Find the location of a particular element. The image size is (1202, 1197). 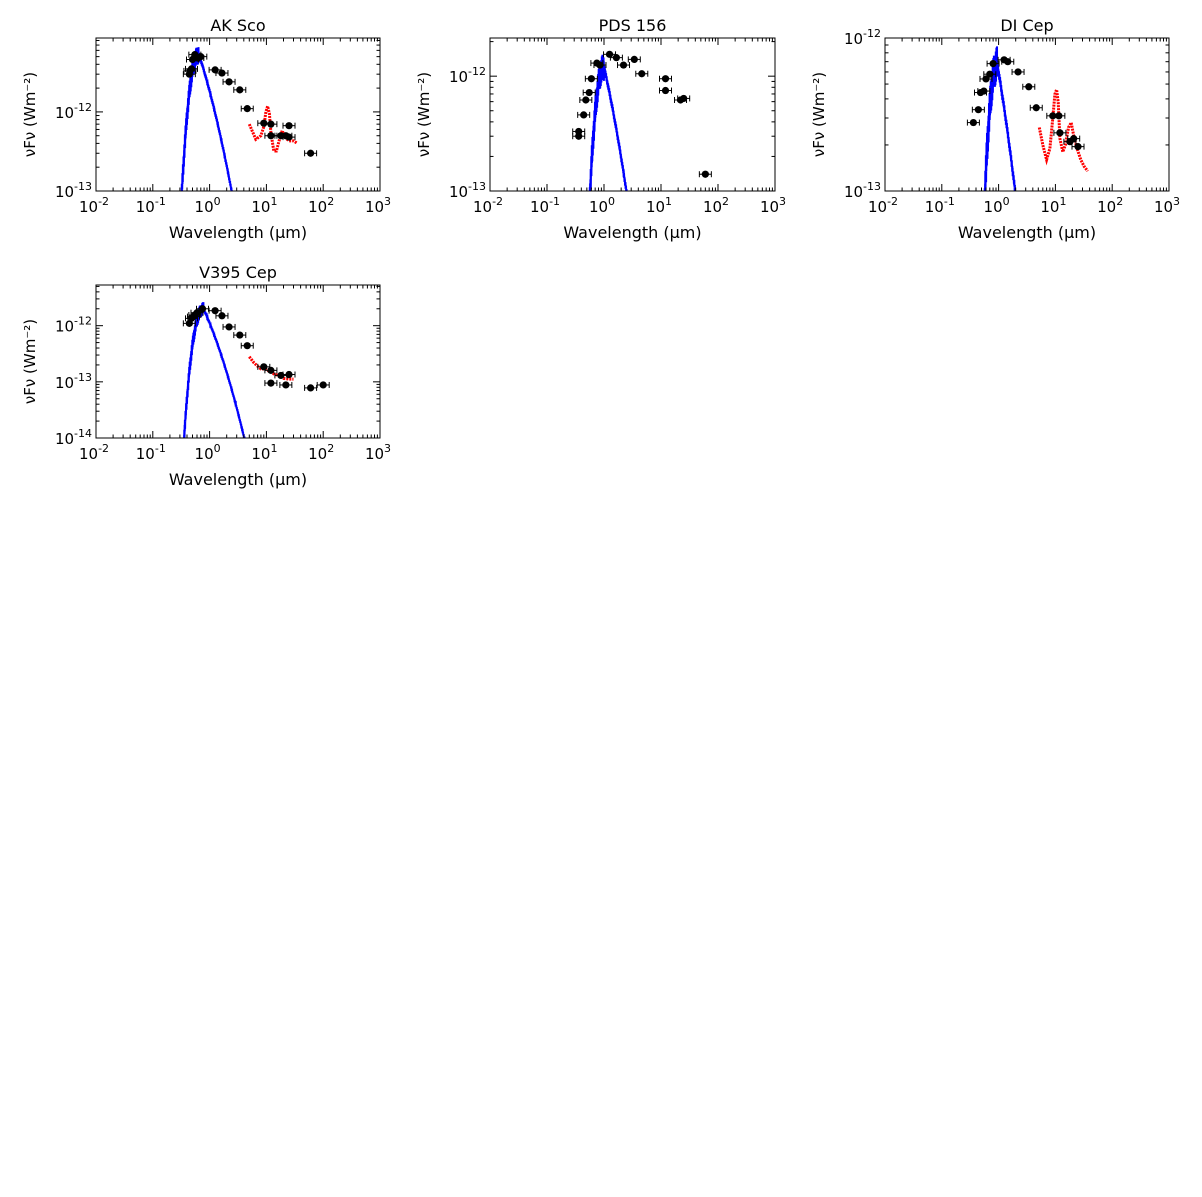

panel-title: PDS 156 is located at coordinates (633, 25).